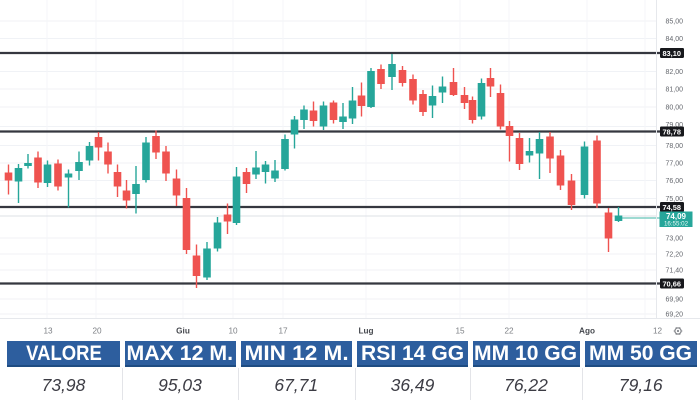 Image resolution: width=700 pixels, height=400 pixels. Describe the element at coordinates (675, 199) in the screenshot. I see `svg-text: 75,00` at that location.